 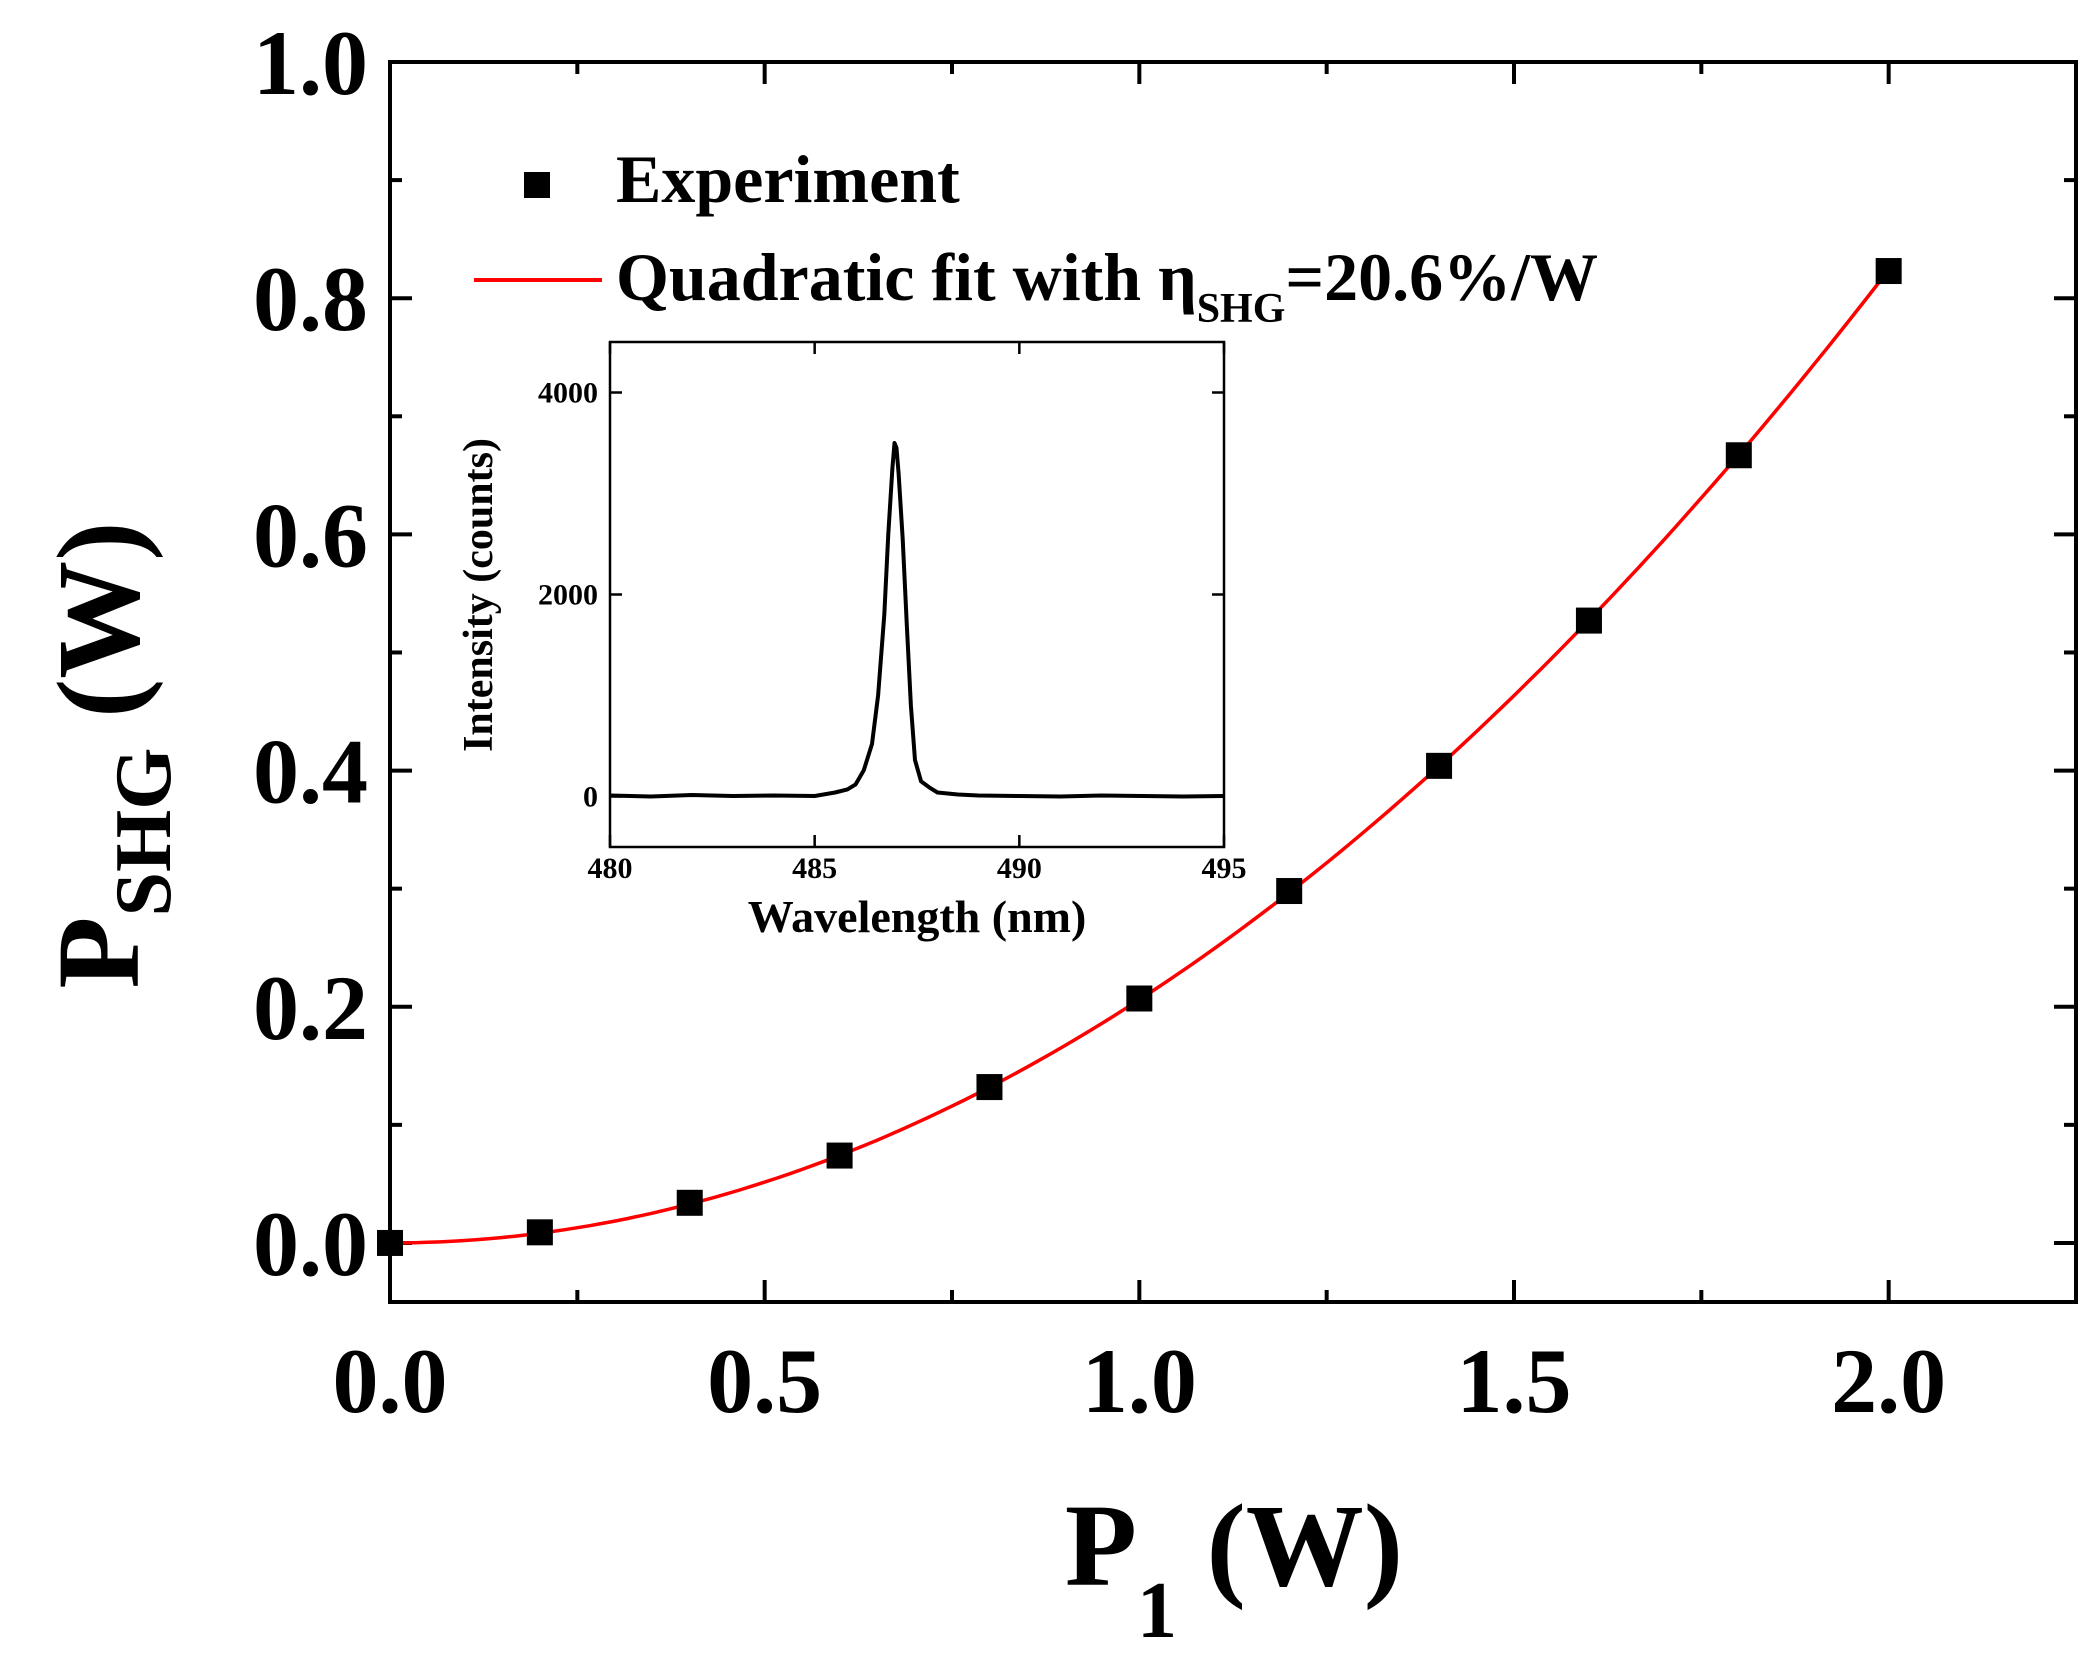 What do you see at coordinates (310, 299) in the screenshot?
I see `y-tick-label: 0.8` at bounding box center [310, 299].